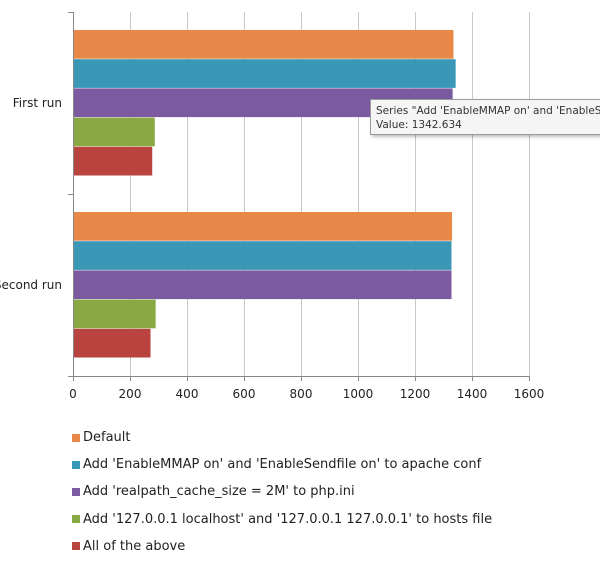  I want to click on legend-item-all: All of the above, so click(282, 546).